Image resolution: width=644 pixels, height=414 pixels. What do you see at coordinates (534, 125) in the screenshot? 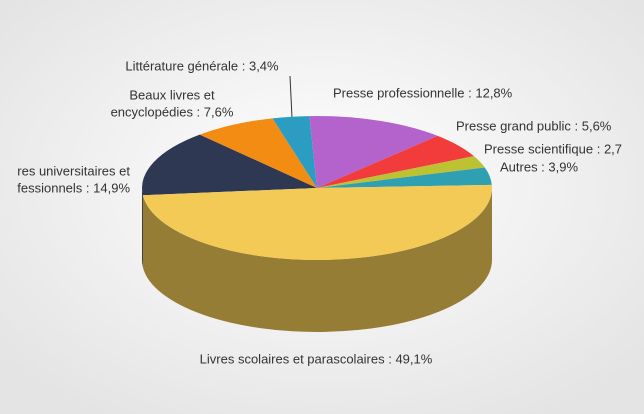
I see `slice-label: Presse grand public : 5,6%` at bounding box center [534, 125].